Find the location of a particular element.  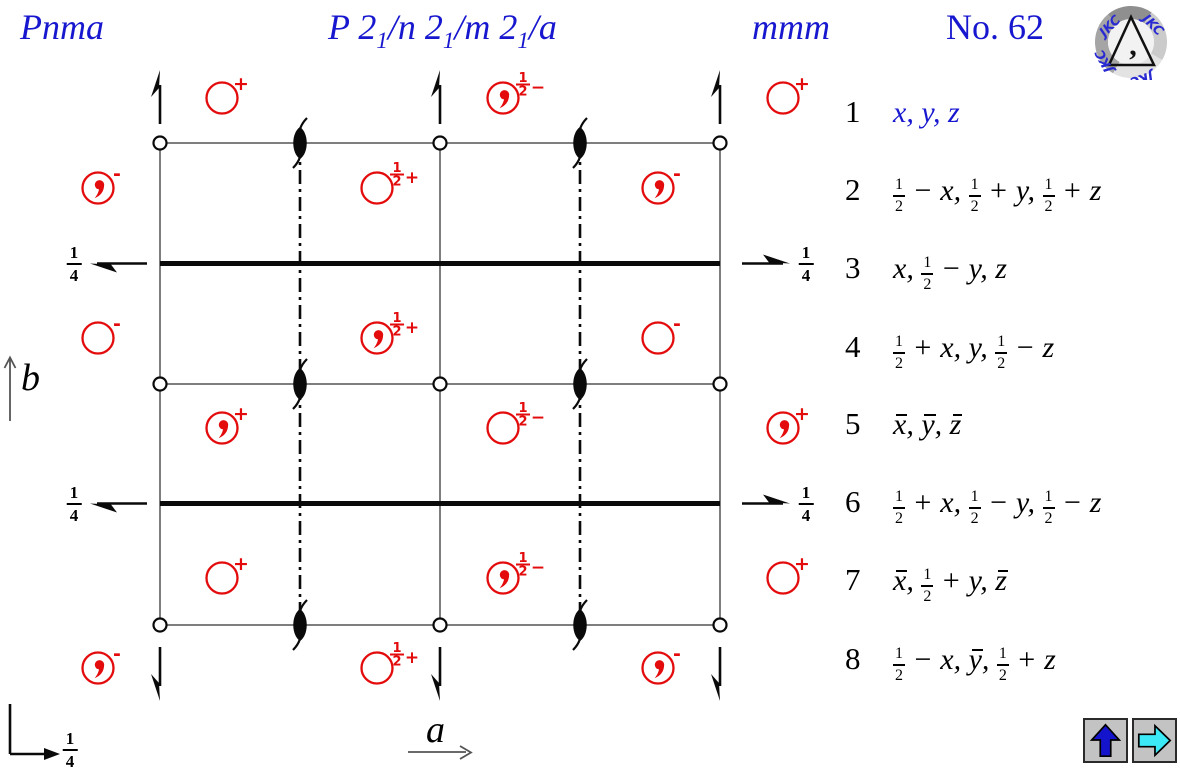

operation-number: 2 is located at coordinates (853, 189).